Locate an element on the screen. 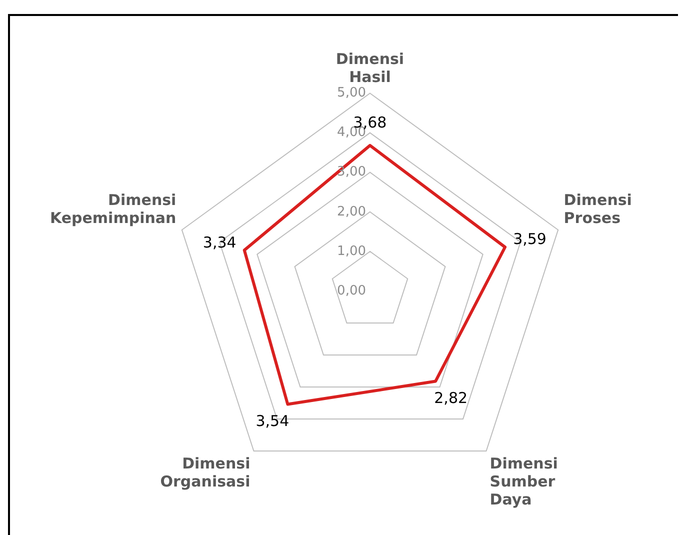 The image size is (680, 535). y-tick-label: 5,00 is located at coordinates (351, 93).